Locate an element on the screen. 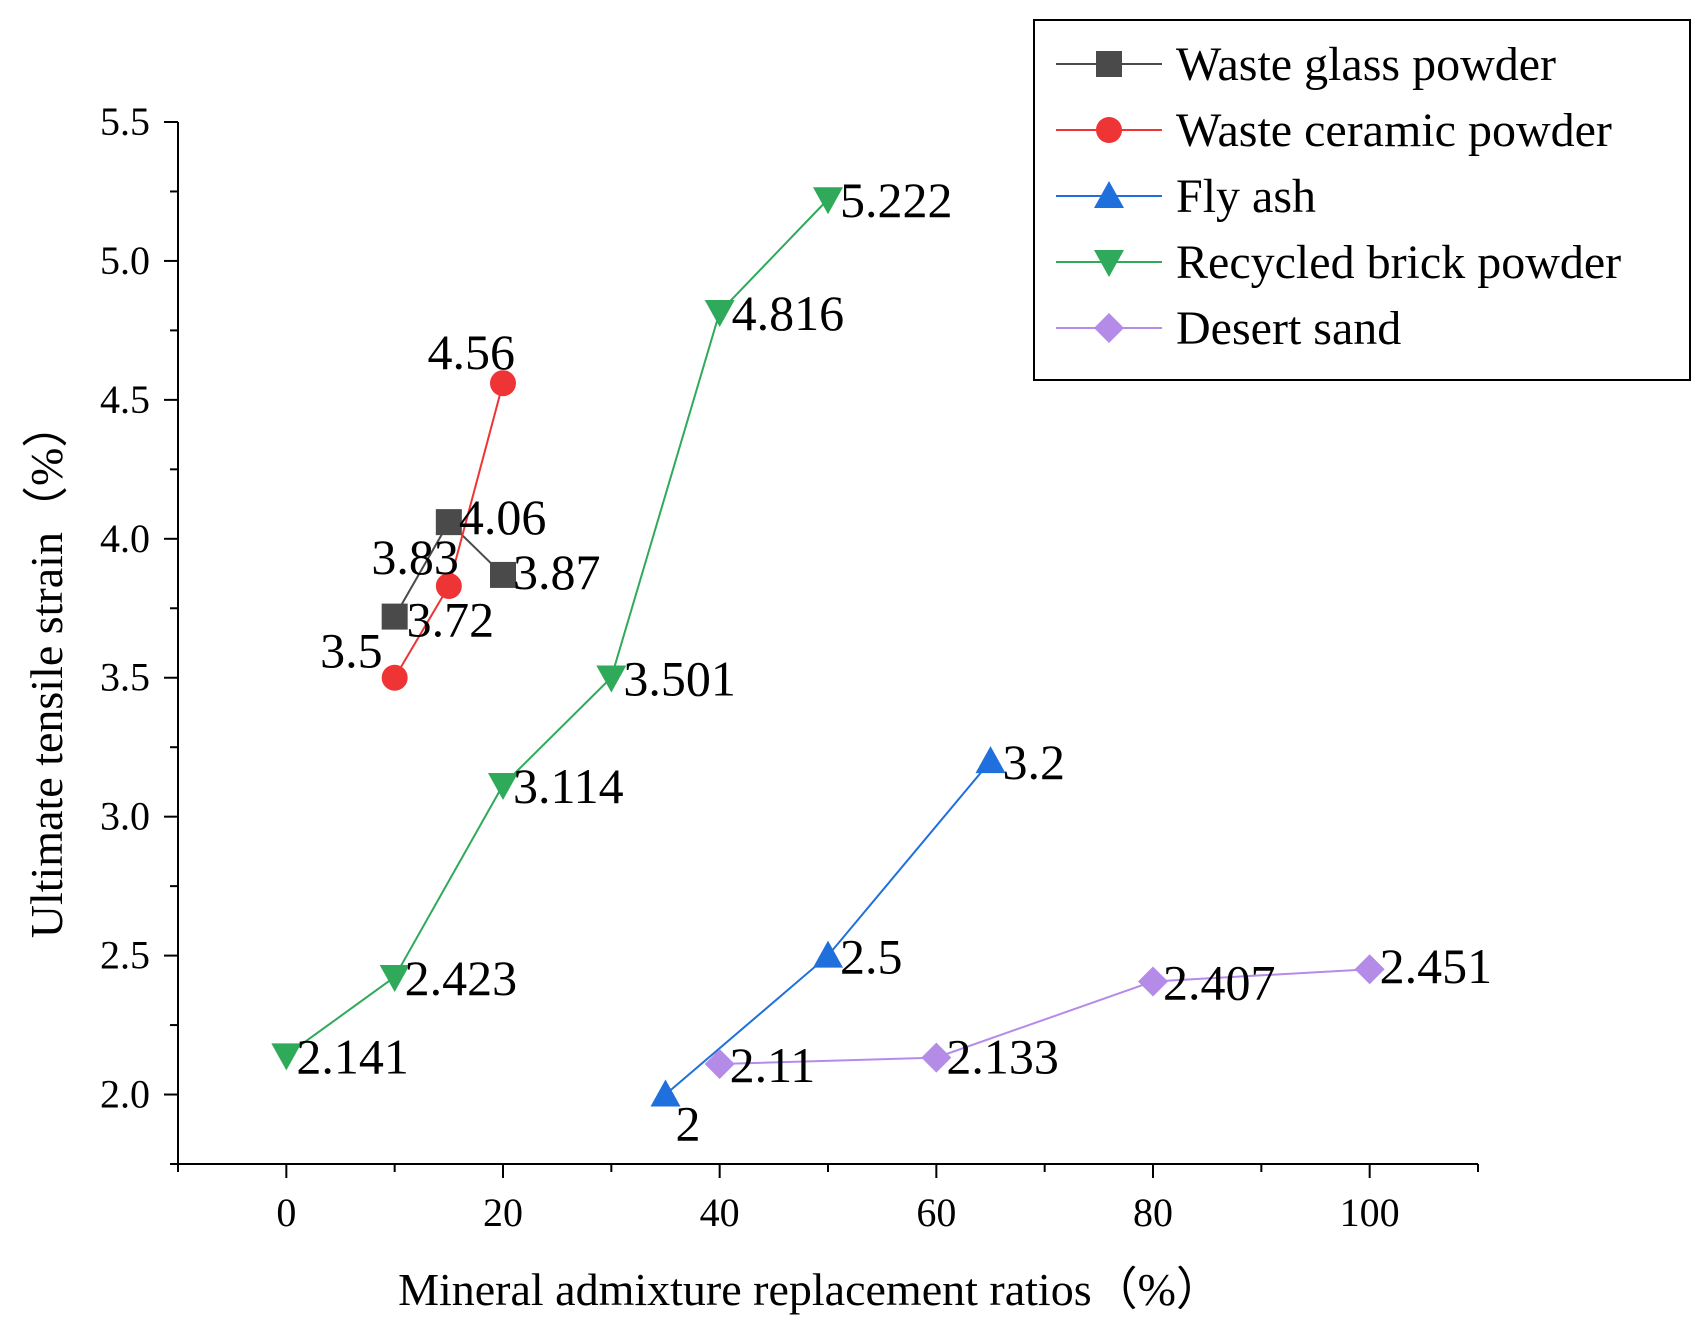 The image size is (1704, 1338). data-label: 5.222 is located at coordinates (896, 200).